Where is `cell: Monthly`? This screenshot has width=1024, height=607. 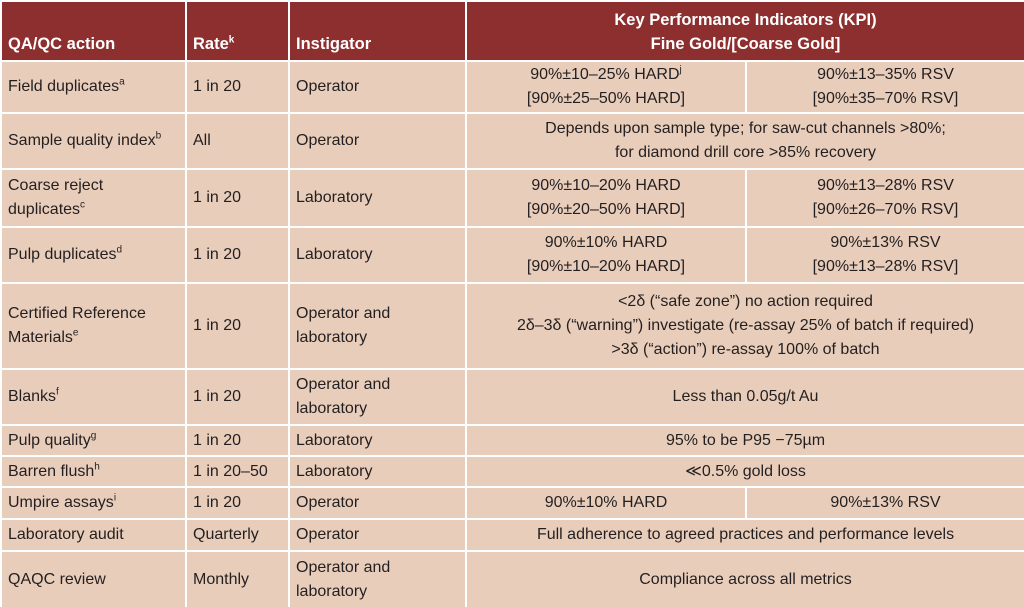
cell: Monthly is located at coordinates (237, 578).